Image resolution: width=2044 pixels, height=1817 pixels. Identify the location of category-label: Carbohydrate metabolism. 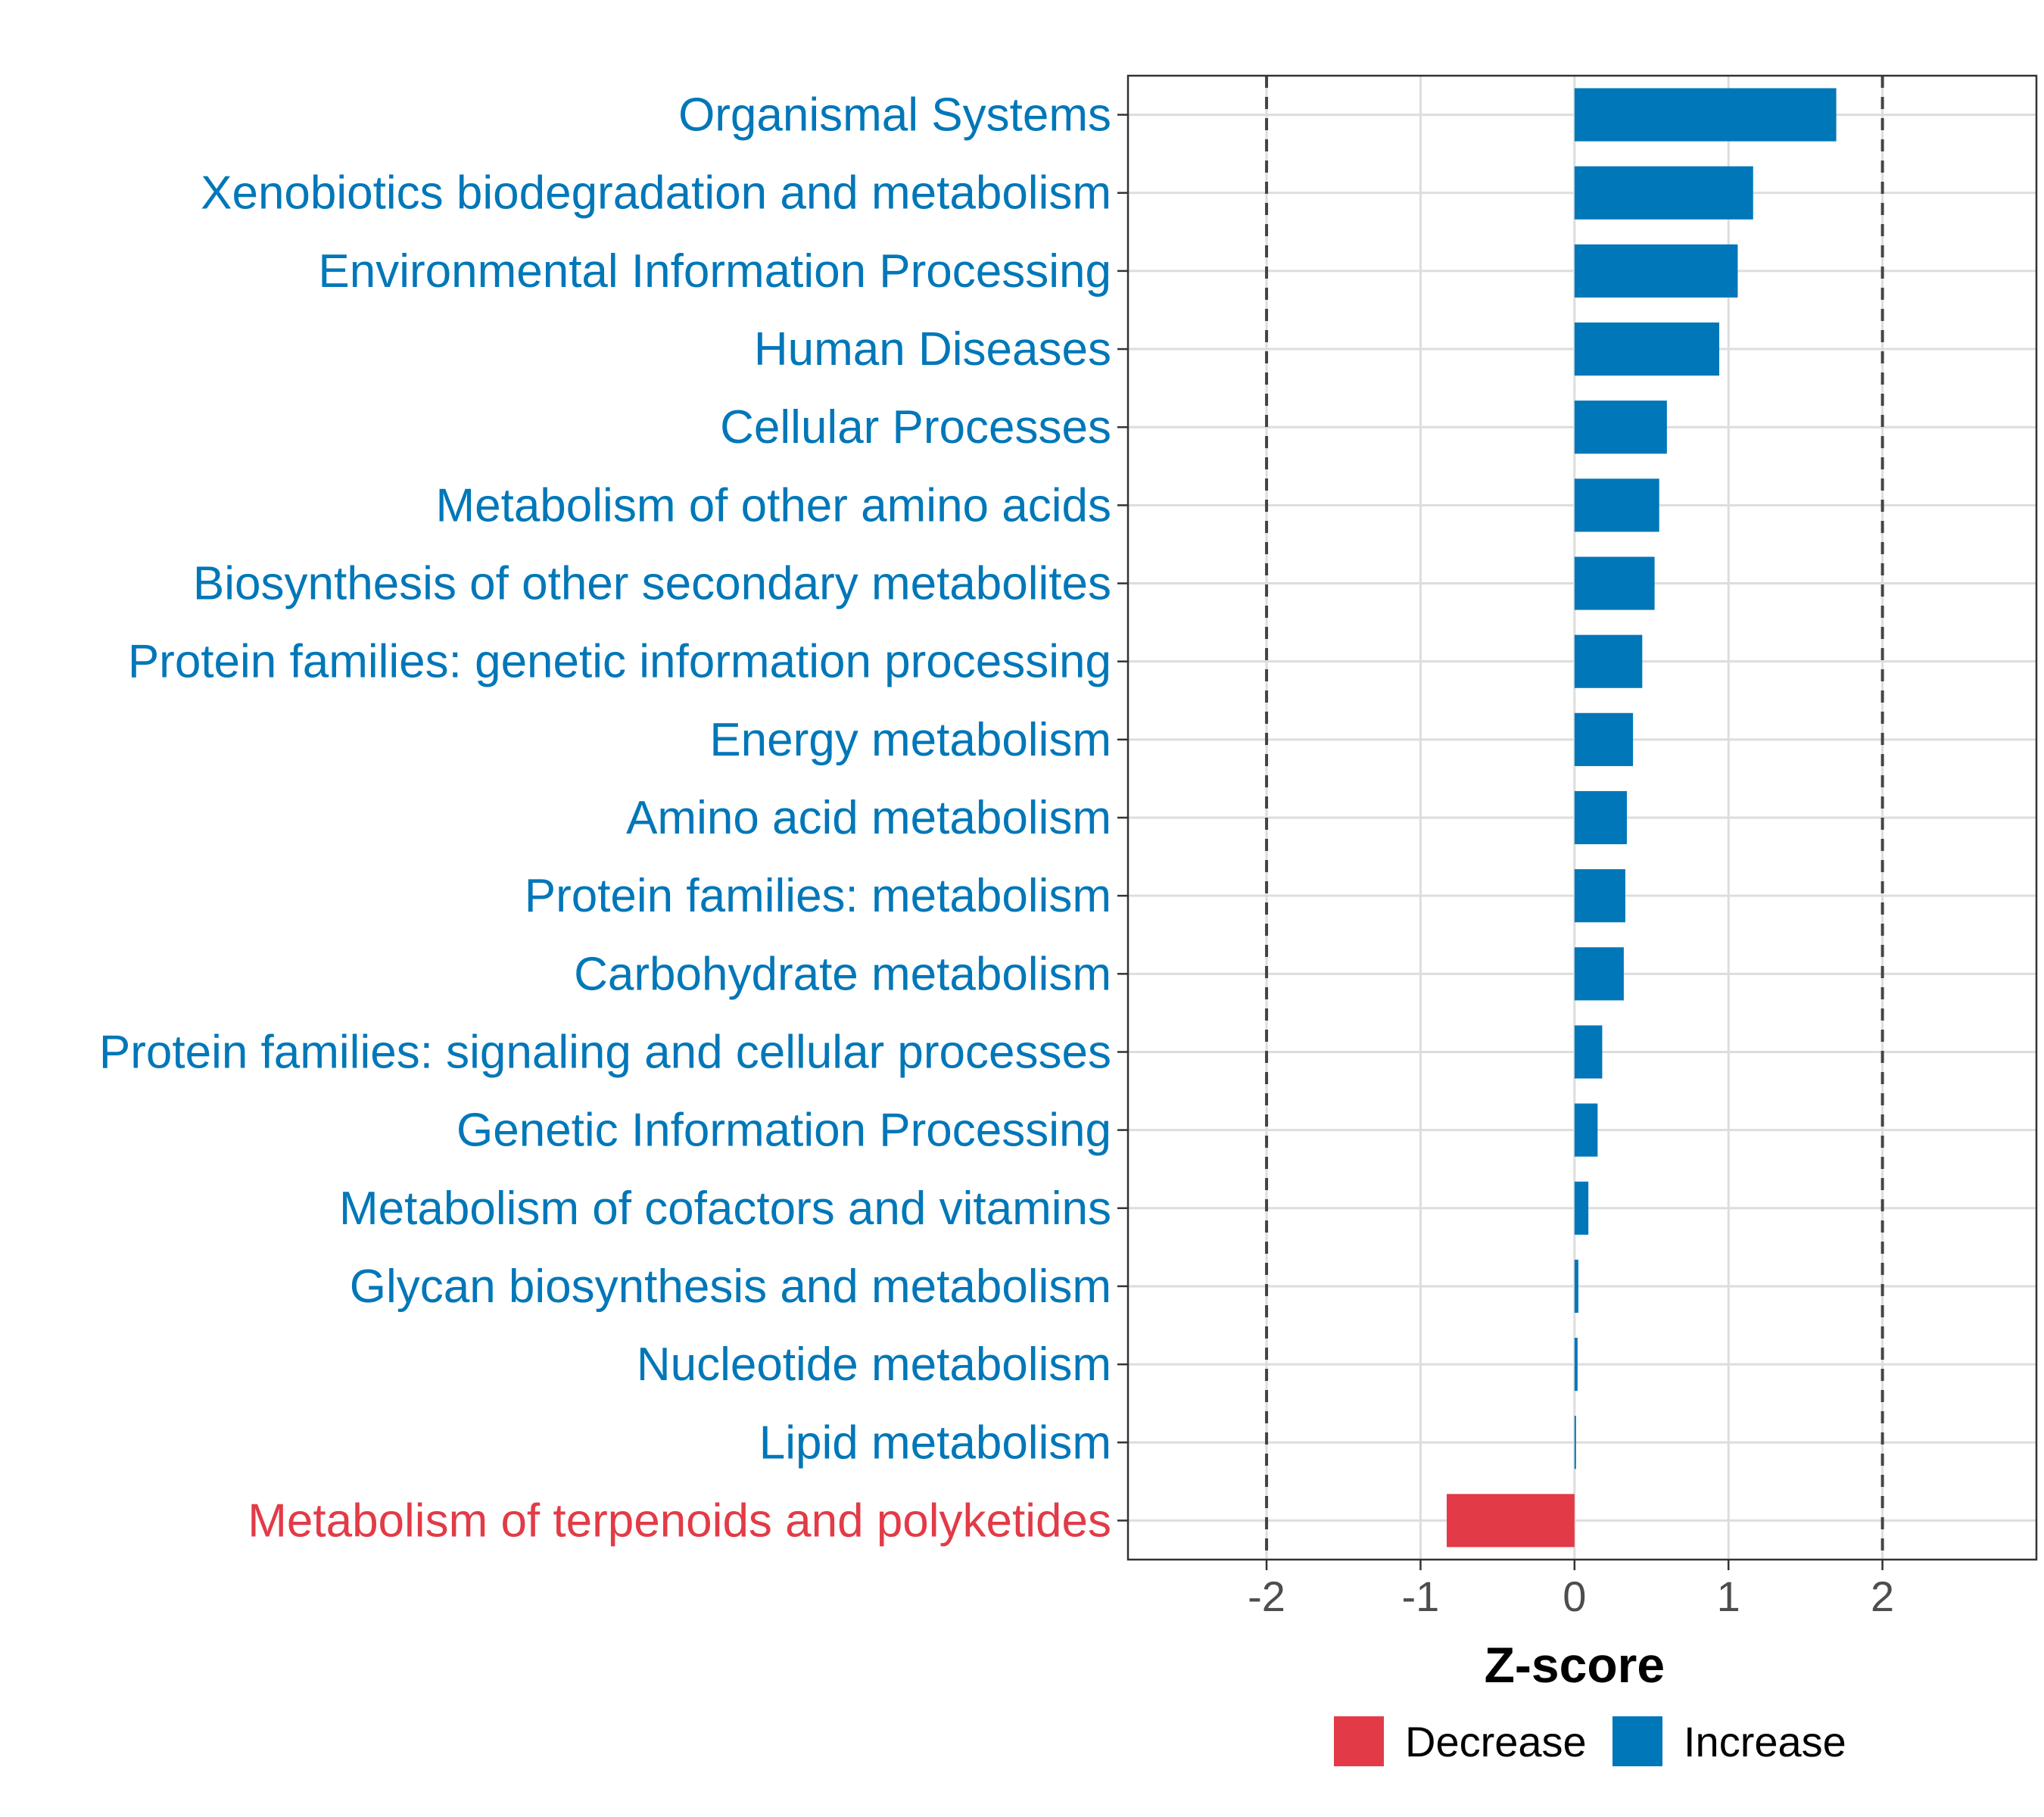
(842, 974).